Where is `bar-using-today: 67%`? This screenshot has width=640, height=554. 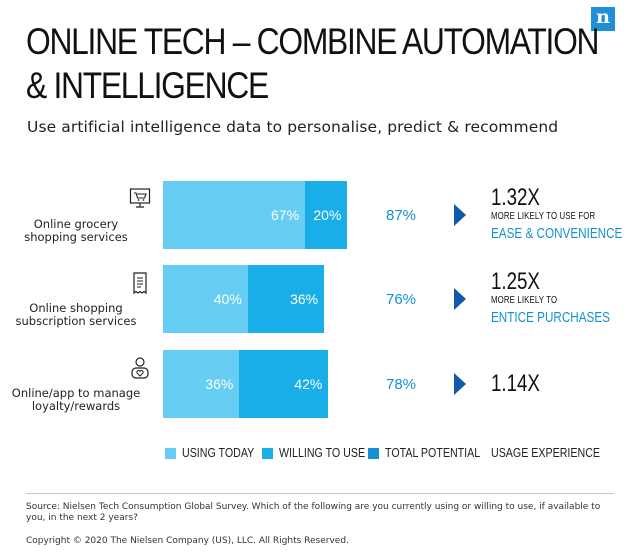
bar-using-today: 67% is located at coordinates (234, 215).